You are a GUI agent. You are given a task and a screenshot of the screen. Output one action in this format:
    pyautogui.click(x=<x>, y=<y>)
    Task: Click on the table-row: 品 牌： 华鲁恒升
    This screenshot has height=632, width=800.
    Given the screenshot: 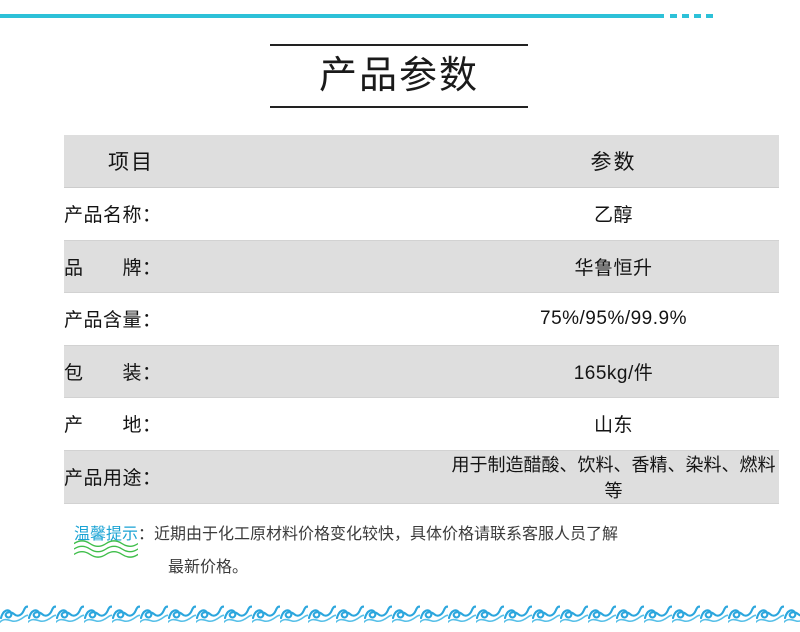 What is the action you would take?
    pyautogui.click(x=421, y=266)
    